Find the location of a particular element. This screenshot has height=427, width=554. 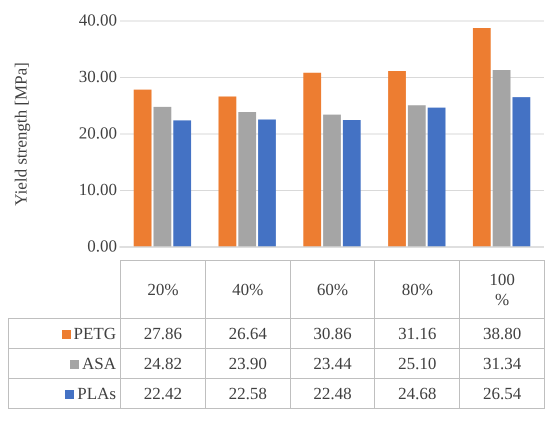

data-label: 38.80 is located at coordinates (502, 333).